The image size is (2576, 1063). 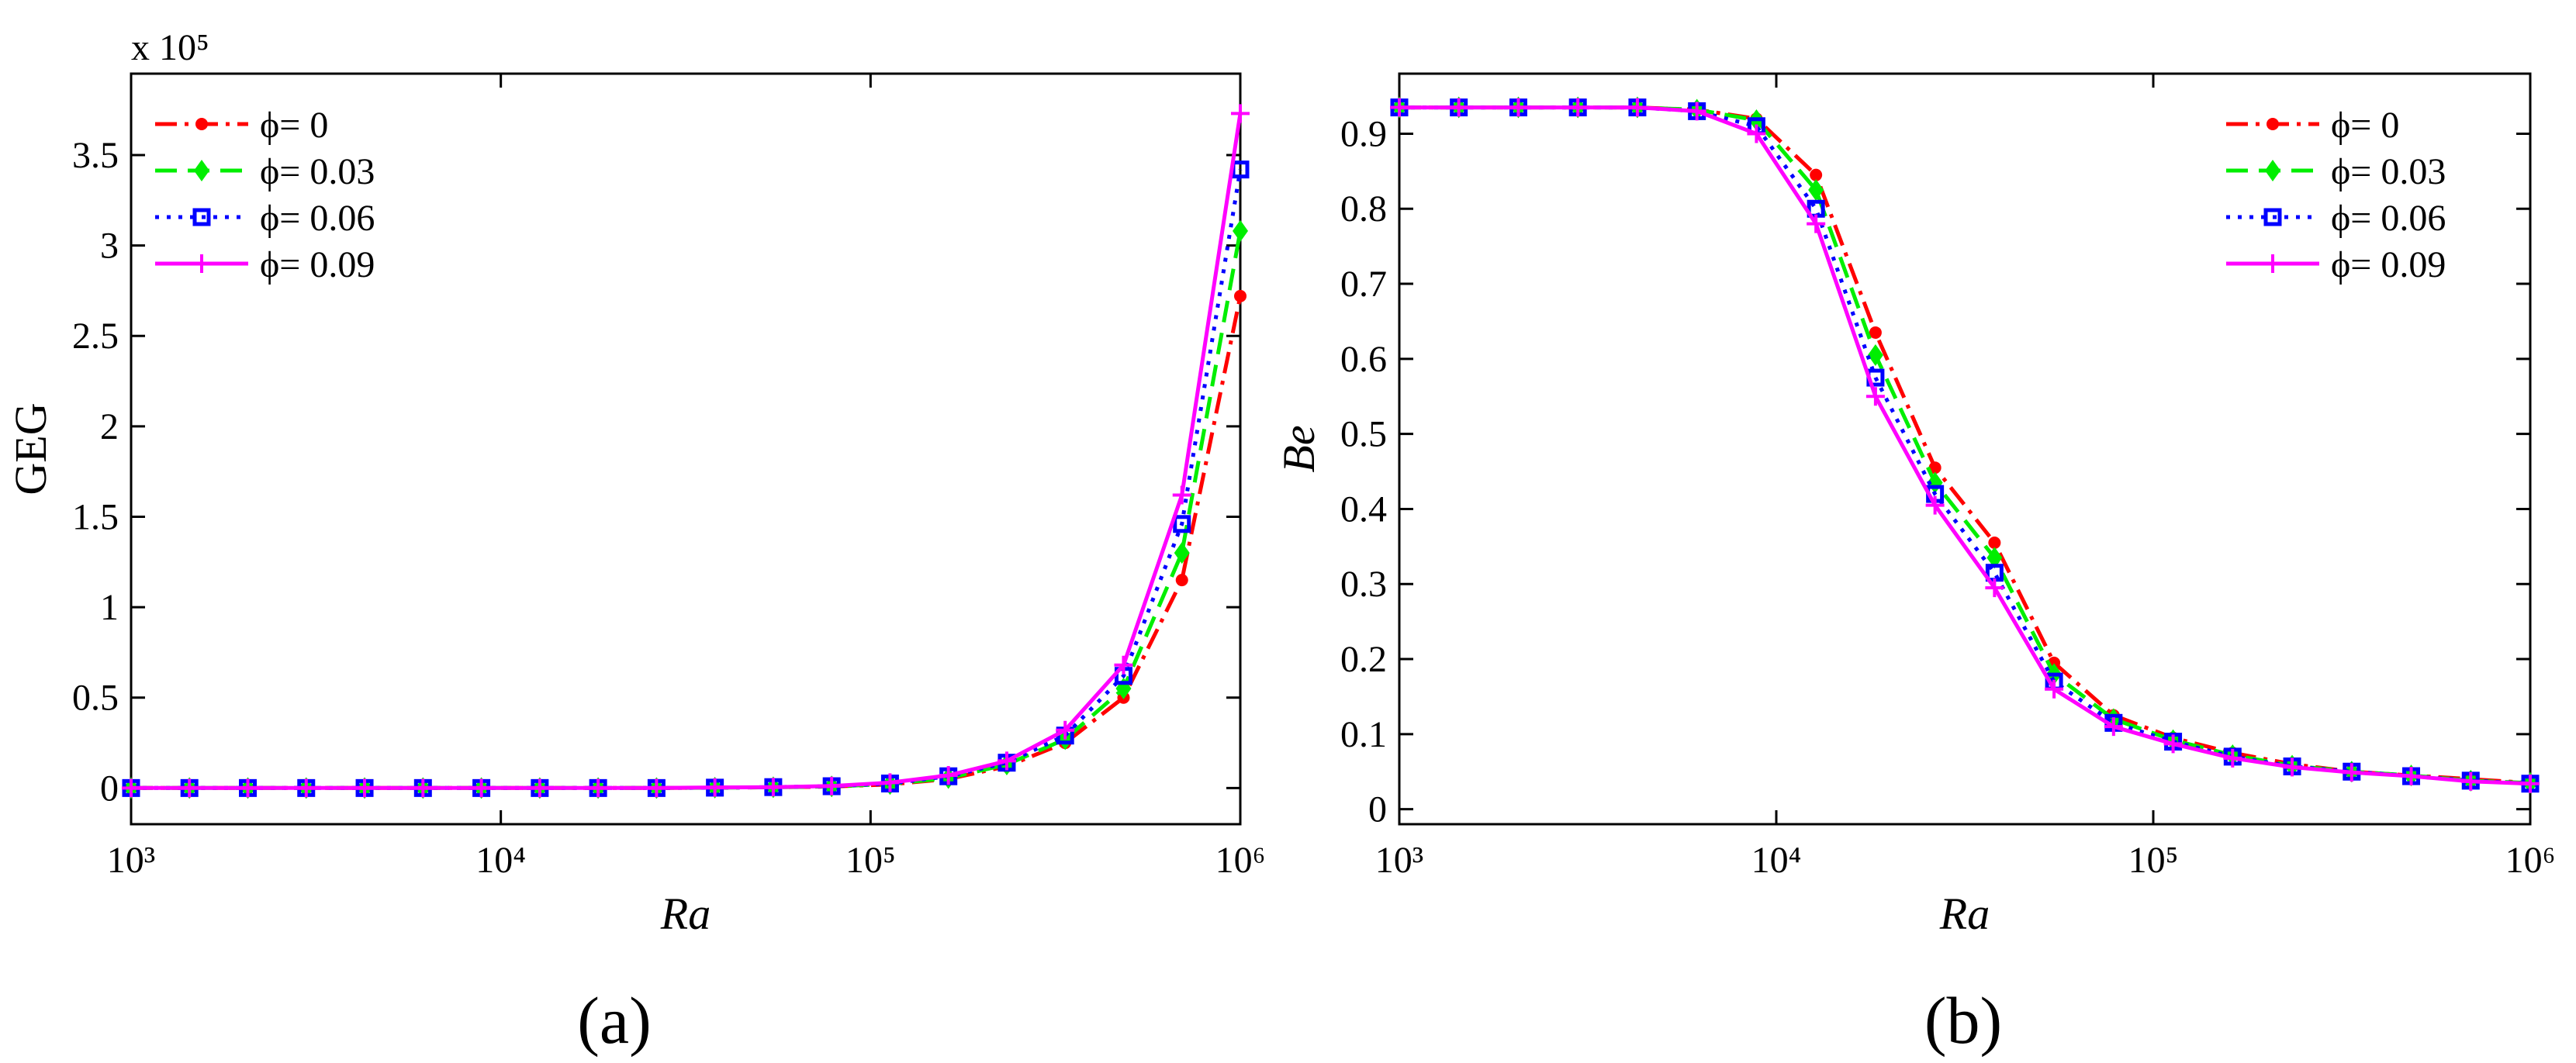 I want to click on y-tick-label: 1.5, so click(x=95, y=516).